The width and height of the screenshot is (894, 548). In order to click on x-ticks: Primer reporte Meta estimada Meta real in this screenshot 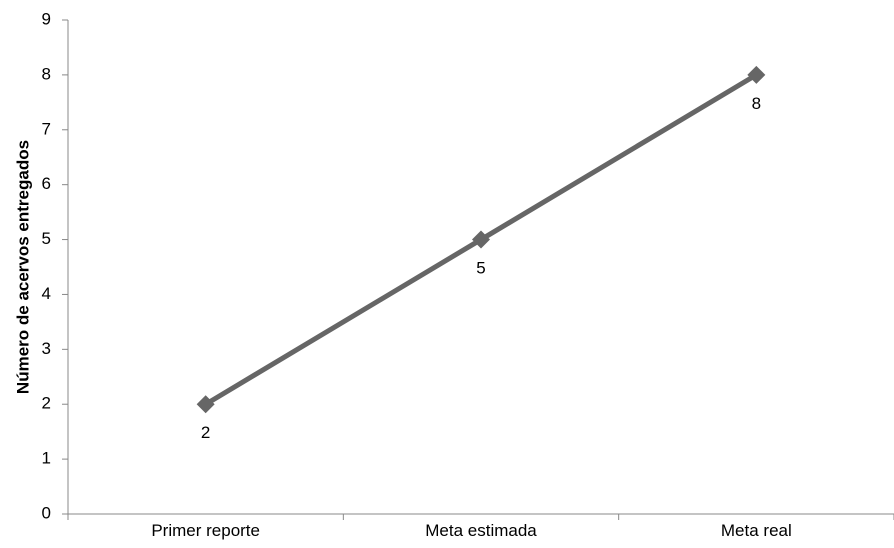, I will do `click(480, 527)`.